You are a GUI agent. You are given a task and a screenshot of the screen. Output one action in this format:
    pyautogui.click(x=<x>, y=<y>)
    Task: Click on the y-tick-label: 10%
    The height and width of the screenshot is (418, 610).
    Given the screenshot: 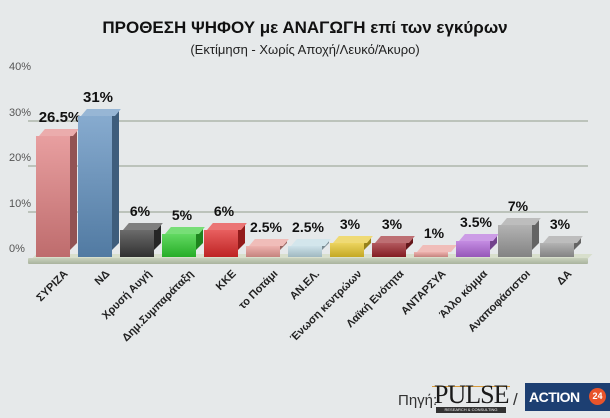 What is the action you would take?
    pyautogui.click(x=20, y=203)
    